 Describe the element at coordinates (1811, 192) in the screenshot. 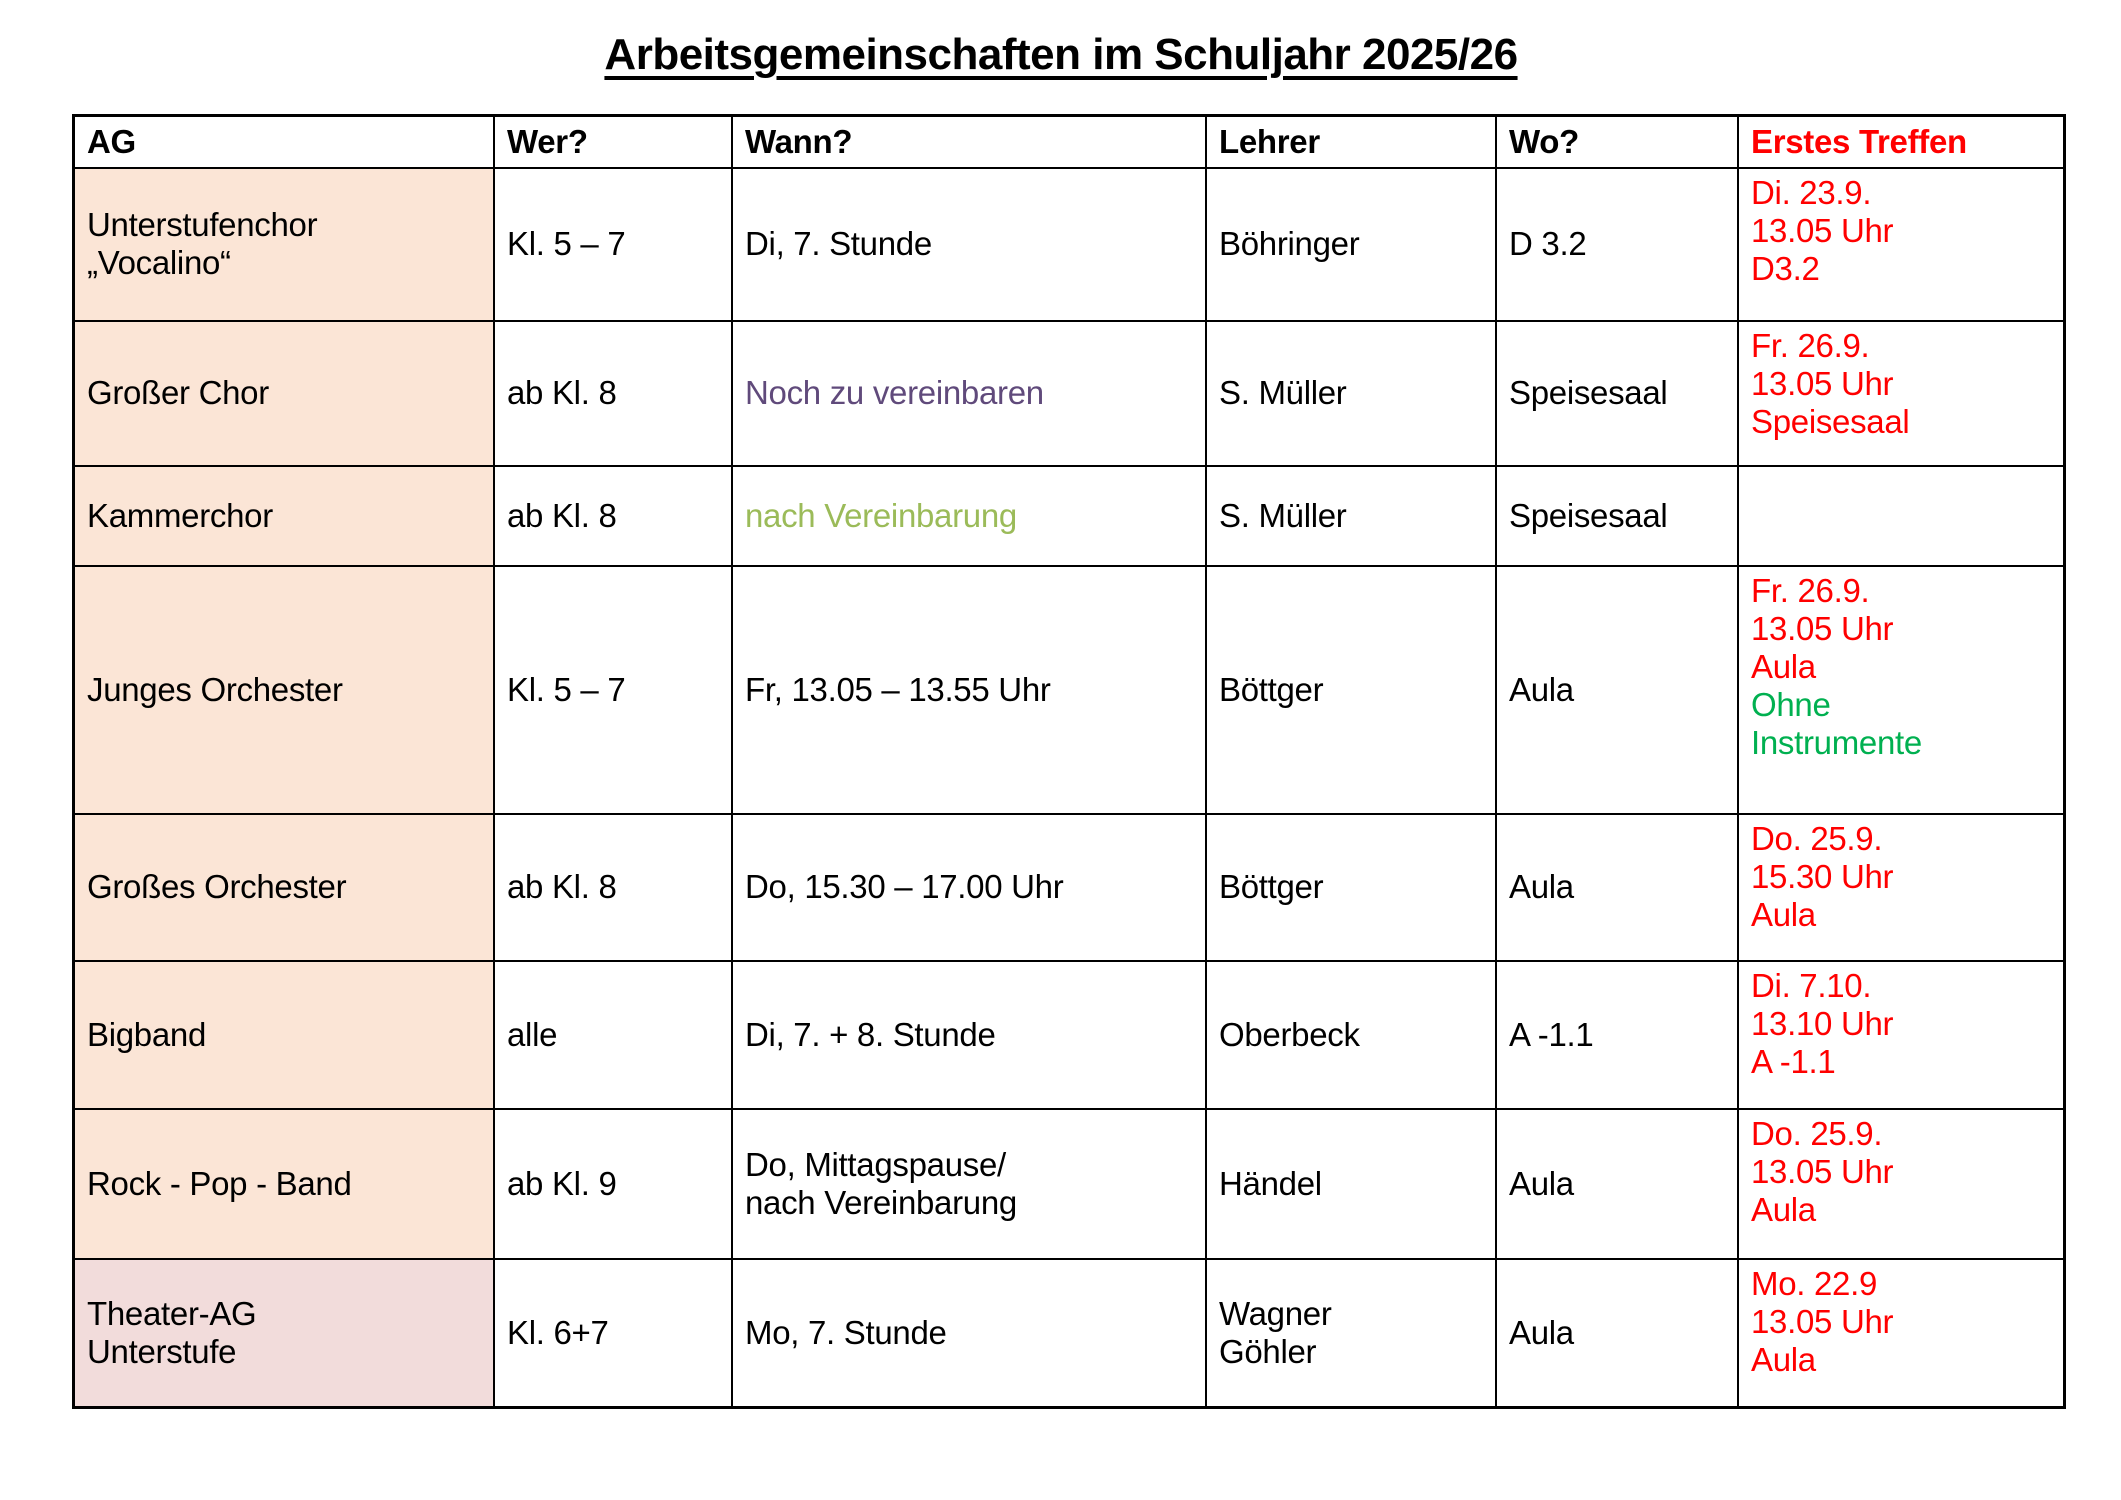

I see `cell-line: Di. 23.9.` at that location.